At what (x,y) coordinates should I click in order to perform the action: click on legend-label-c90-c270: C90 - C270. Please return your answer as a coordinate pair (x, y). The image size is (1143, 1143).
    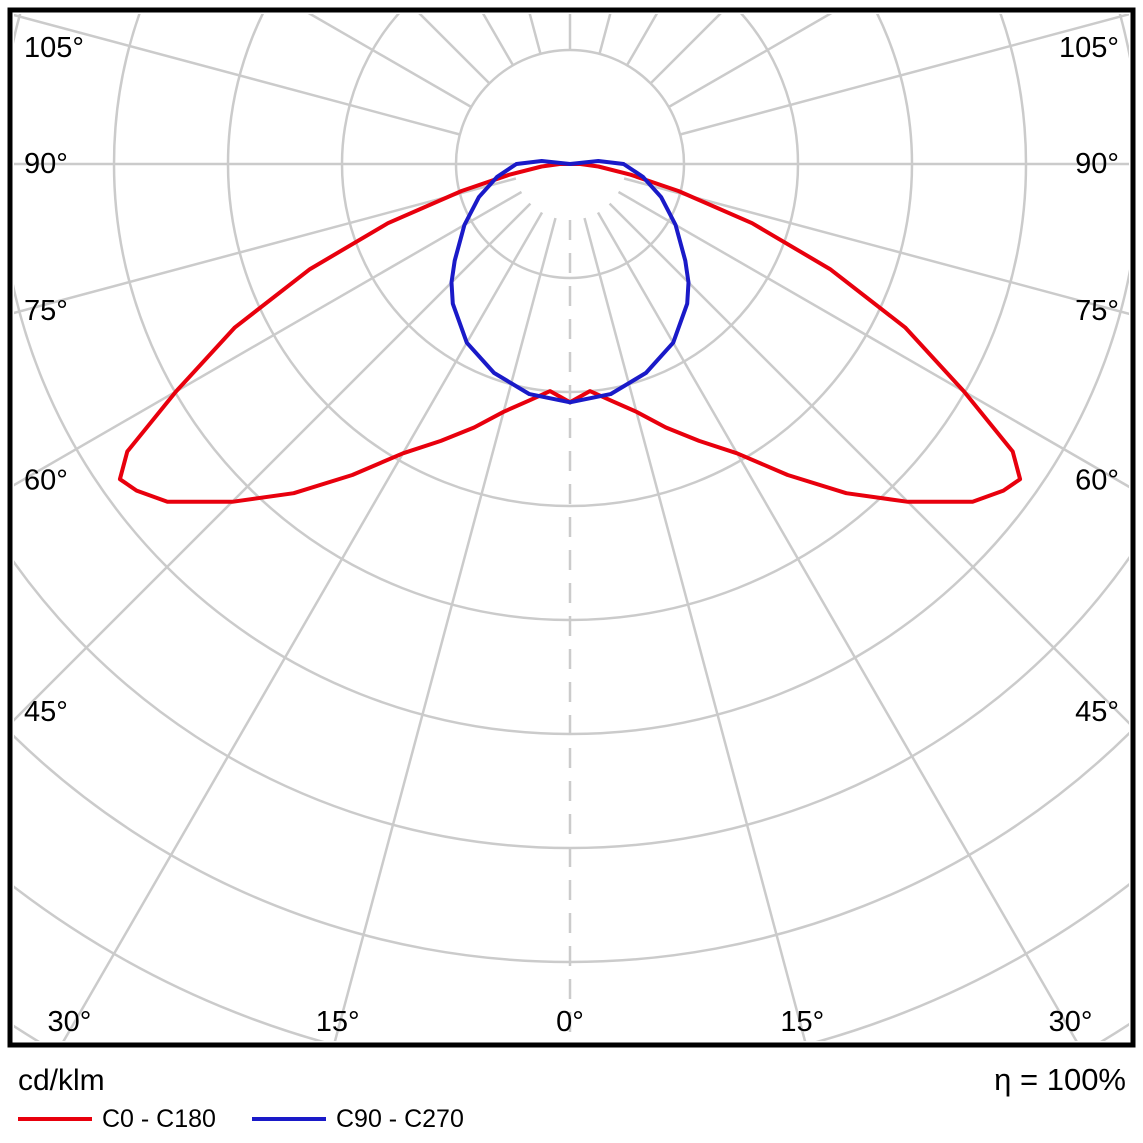
    Looking at the image, I should click on (400, 1119).